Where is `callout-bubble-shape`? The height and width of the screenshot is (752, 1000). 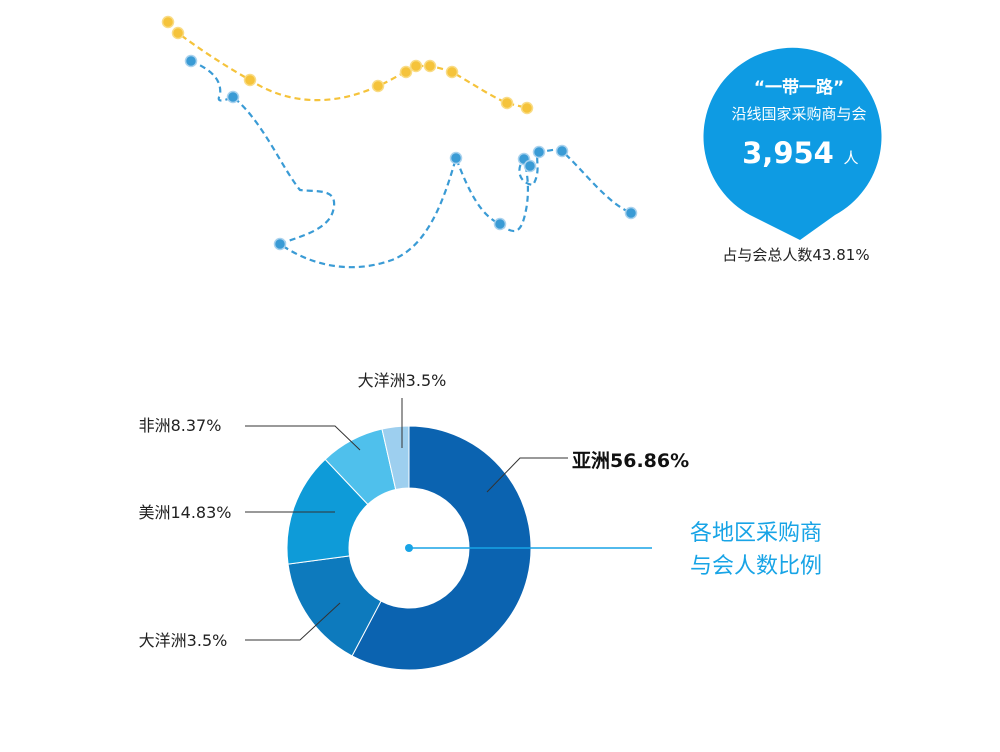
callout-bubble-shape is located at coordinates (792, 144).